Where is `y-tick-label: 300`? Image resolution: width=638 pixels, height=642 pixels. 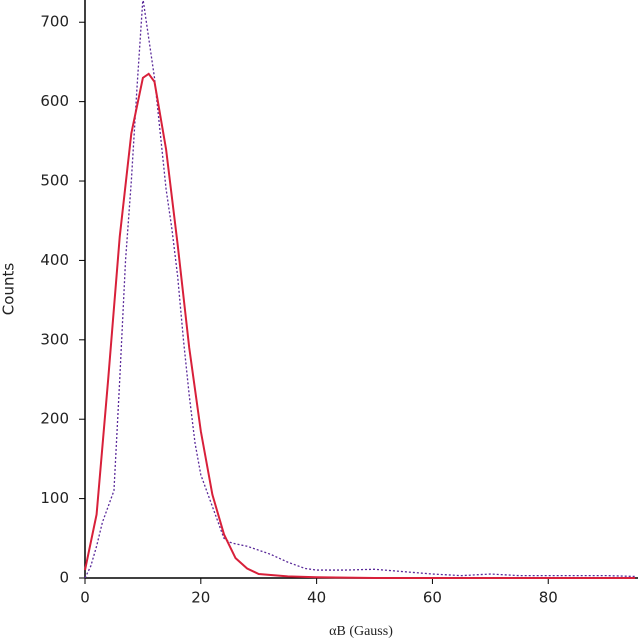 y-tick-label: 300 is located at coordinates (54, 339).